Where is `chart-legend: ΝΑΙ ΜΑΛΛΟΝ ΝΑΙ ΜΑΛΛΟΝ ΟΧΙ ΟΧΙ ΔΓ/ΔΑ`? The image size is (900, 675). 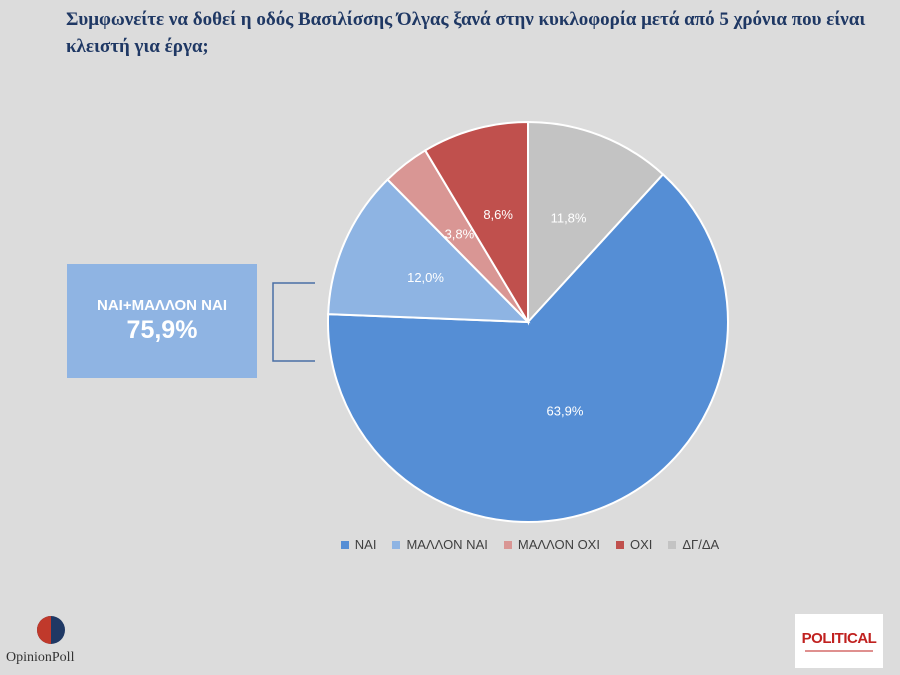 chart-legend: ΝΑΙ ΜΑΛΛΟΝ ΝΑΙ ΜΑΛΛΟΝ ΟΧΙ ΟΧΙ ΔΓ/ΔΑ is located at coordinates (450, 544).